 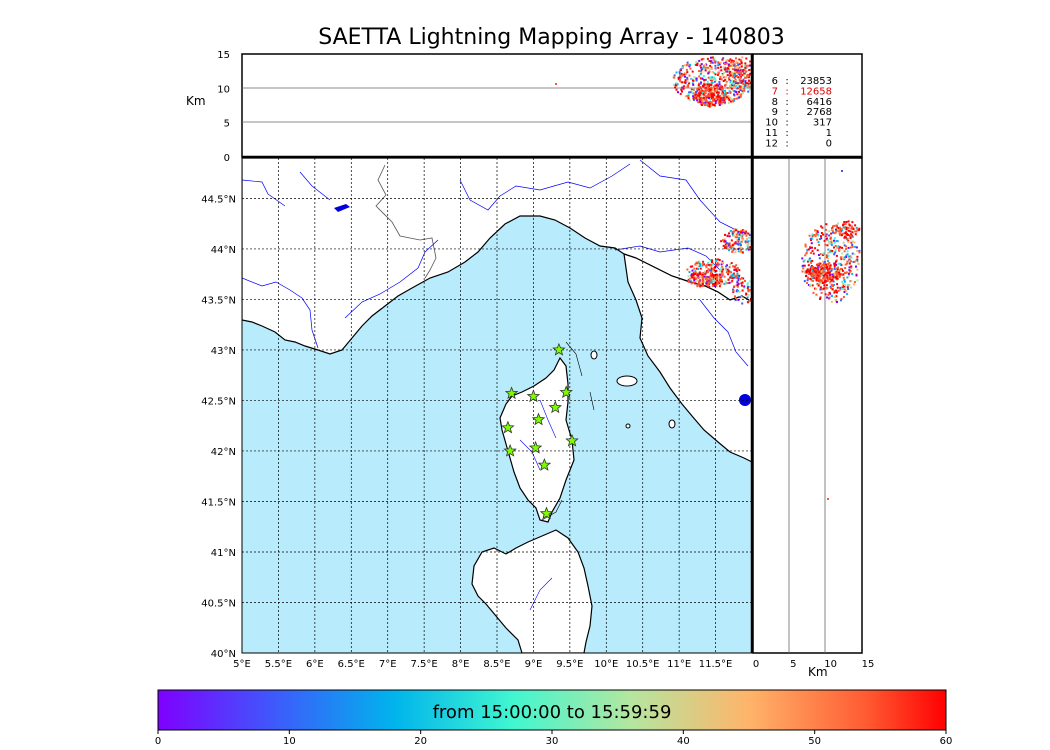 I want to click on lat-tick-label: 42°N, so click(x=223, y=452).